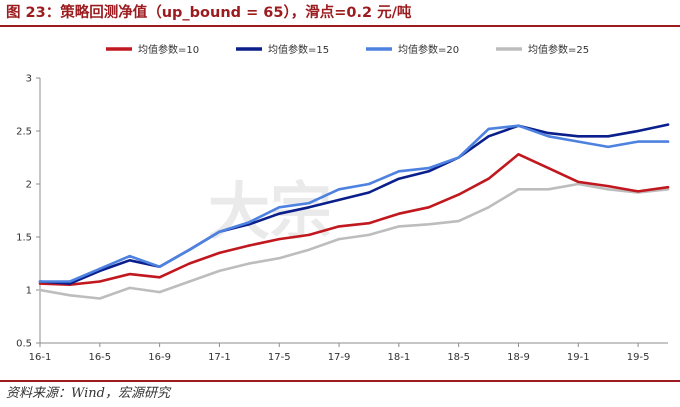 The width and height of the screenshot is (680, 407). Describe the element at coordinates (24, 344) in the screenshot. I see `y-tick-label: 0.5` at that location.